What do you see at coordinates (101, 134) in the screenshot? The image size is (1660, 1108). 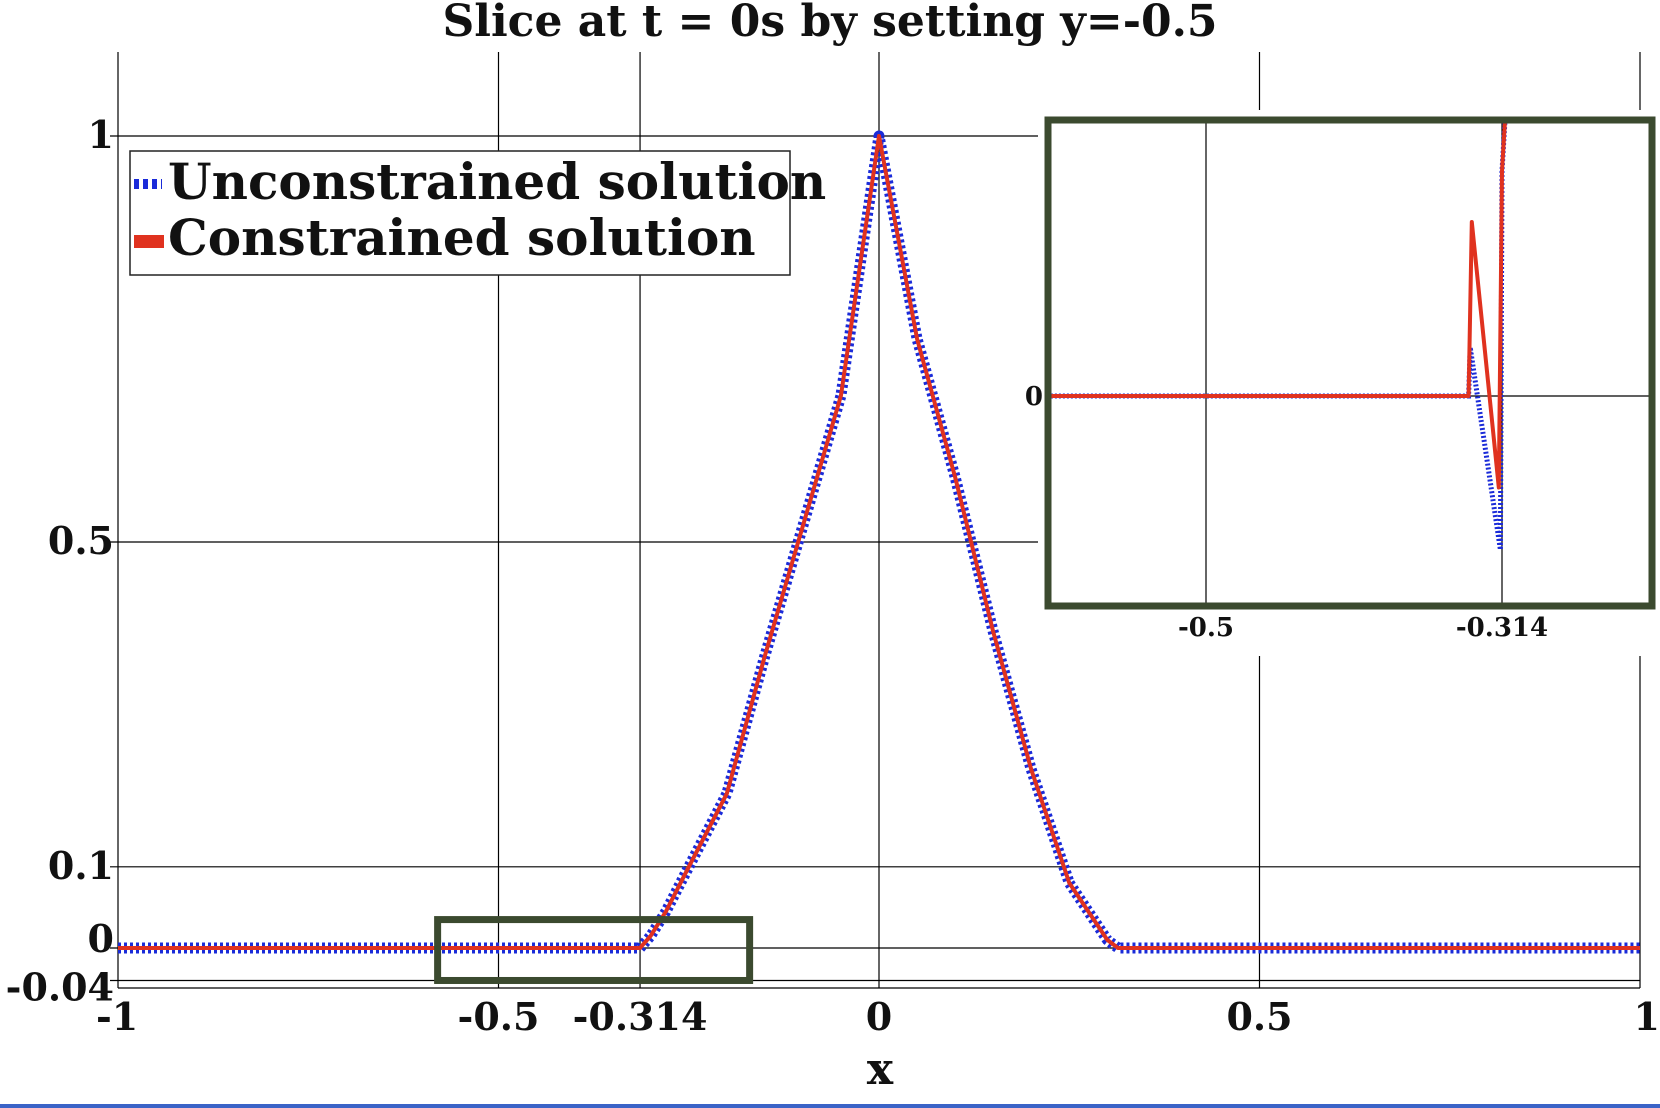 I see `y-tick-label-1: 1` at bounding box center [101, 134].